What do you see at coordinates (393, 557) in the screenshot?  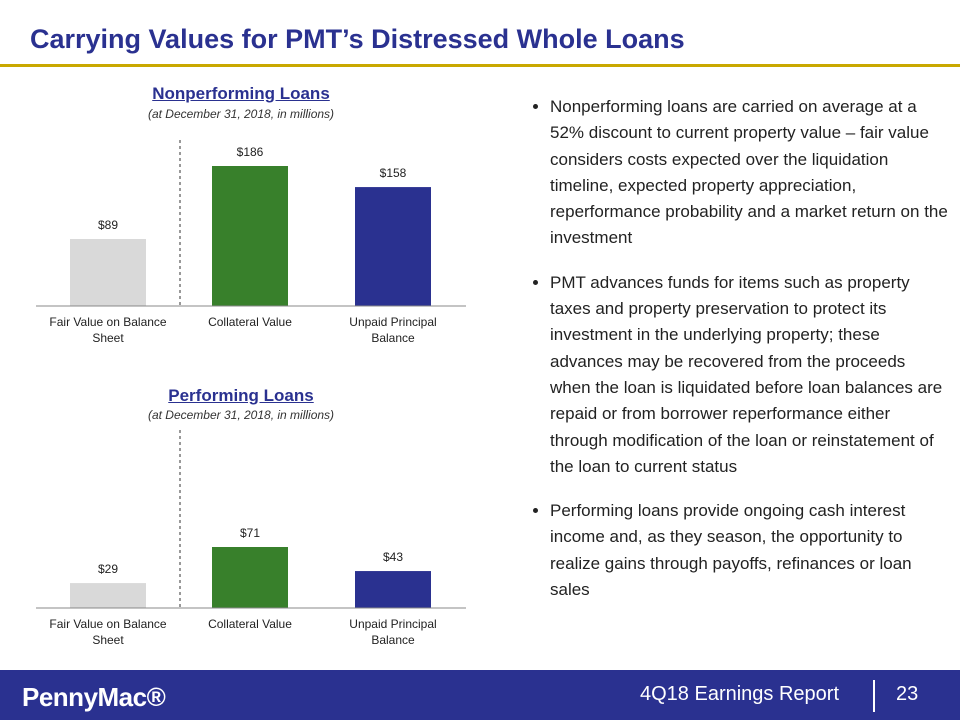 I see `value-label: $43` at bounding box center [393, 557].